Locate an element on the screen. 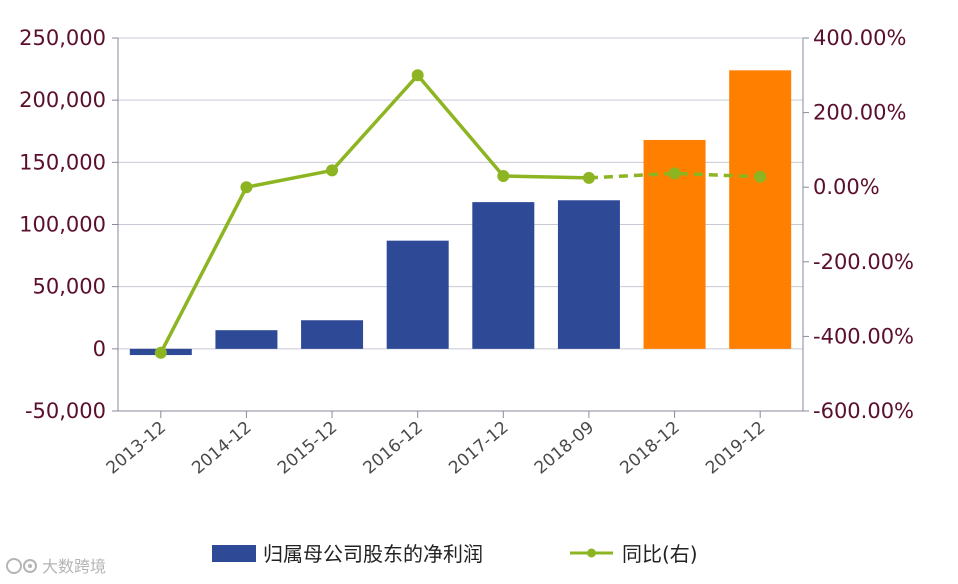  legend-bar-label: 归属母公司股东的净利润 is located at coordinates (373, 554).